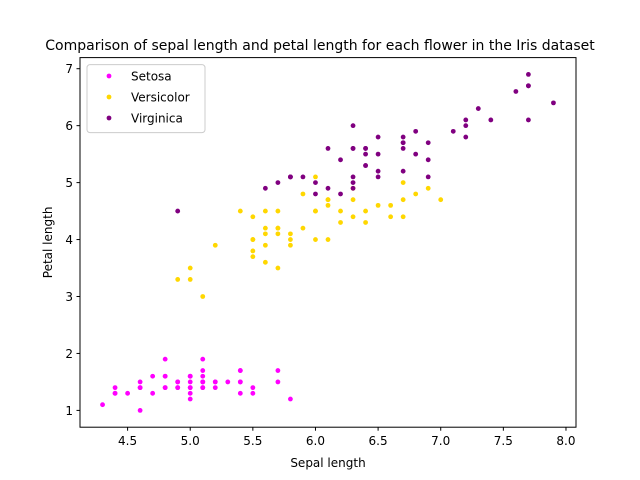 This screenshot has width=640, height=480. What do you see at coordinates (151, 77) in the screenshot?
I see `legend-label: Setosa` at bounding box center [151, 77].